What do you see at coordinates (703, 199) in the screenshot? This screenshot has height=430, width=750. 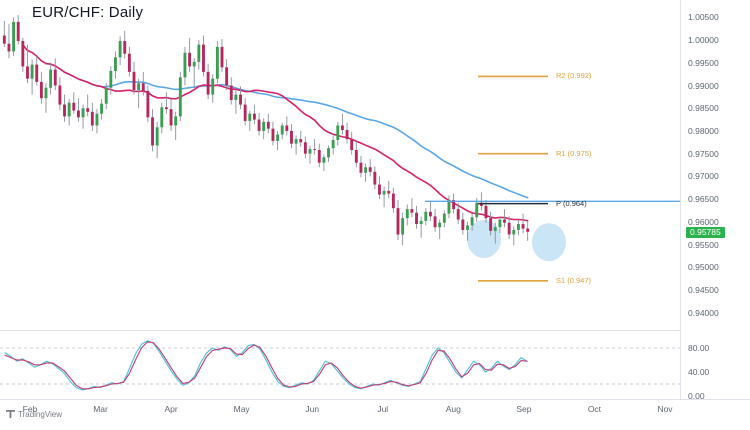 I see `price-axis-tick: 0.96500` at bounding box center [703, 199].